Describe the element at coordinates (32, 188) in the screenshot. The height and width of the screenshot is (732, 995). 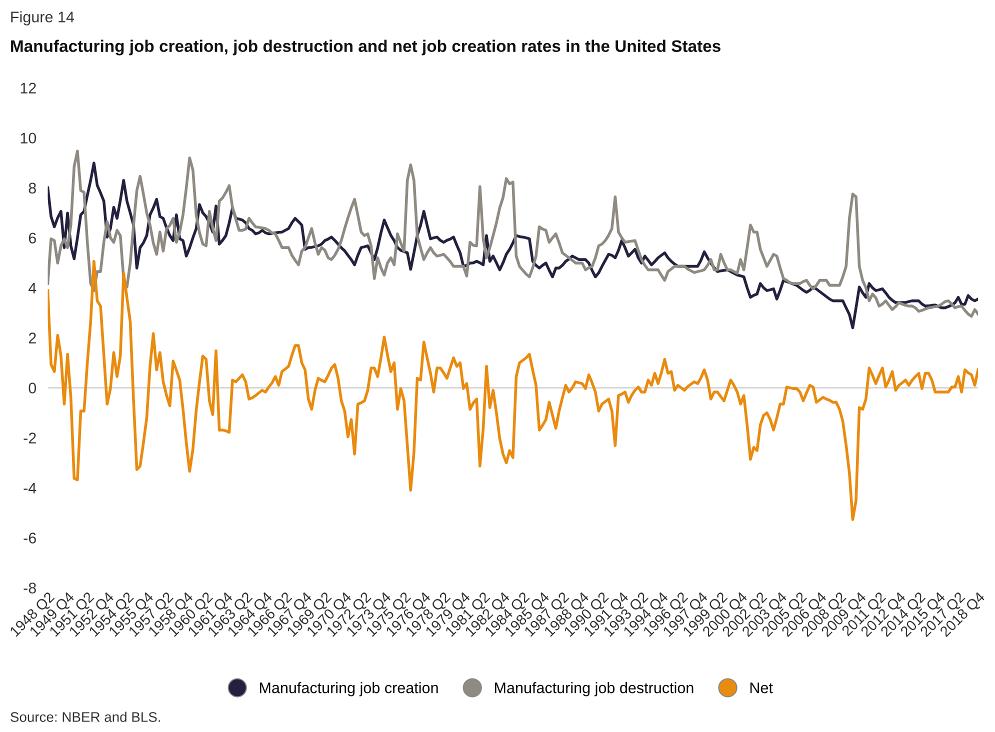
I see `y-tick-label: 8` at that location.